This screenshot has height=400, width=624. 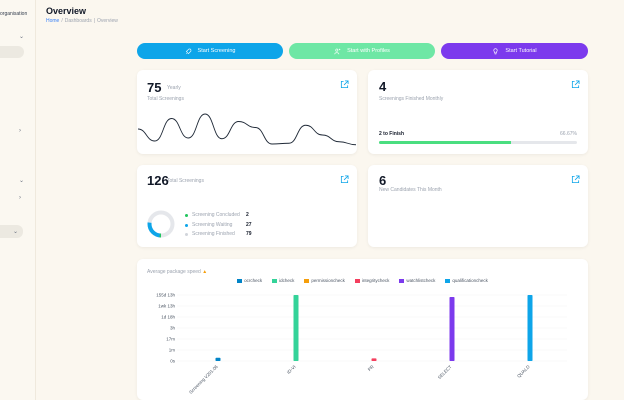 I want to click on lightbulb-icon, so click(x=495, y=50).